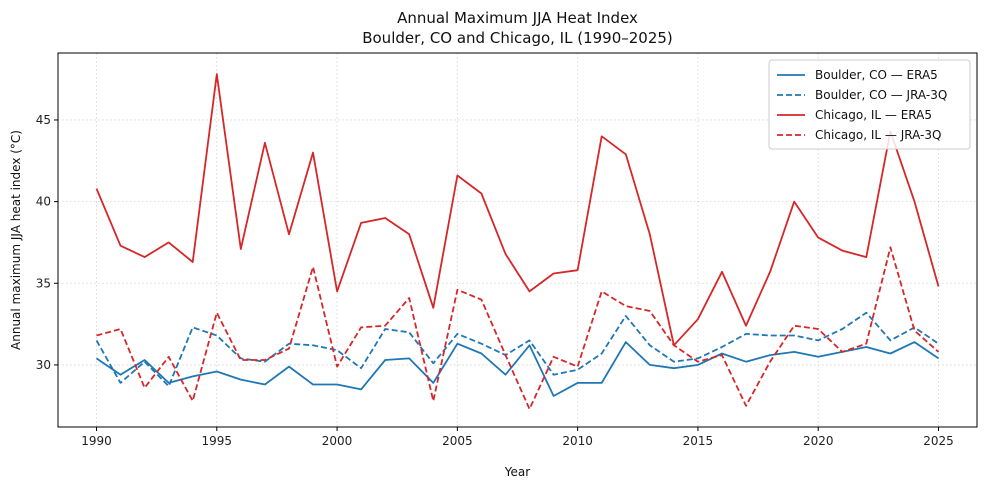  I want to click on legend-label: Boulder, CO — JRA-3Q, so click(881, 95).